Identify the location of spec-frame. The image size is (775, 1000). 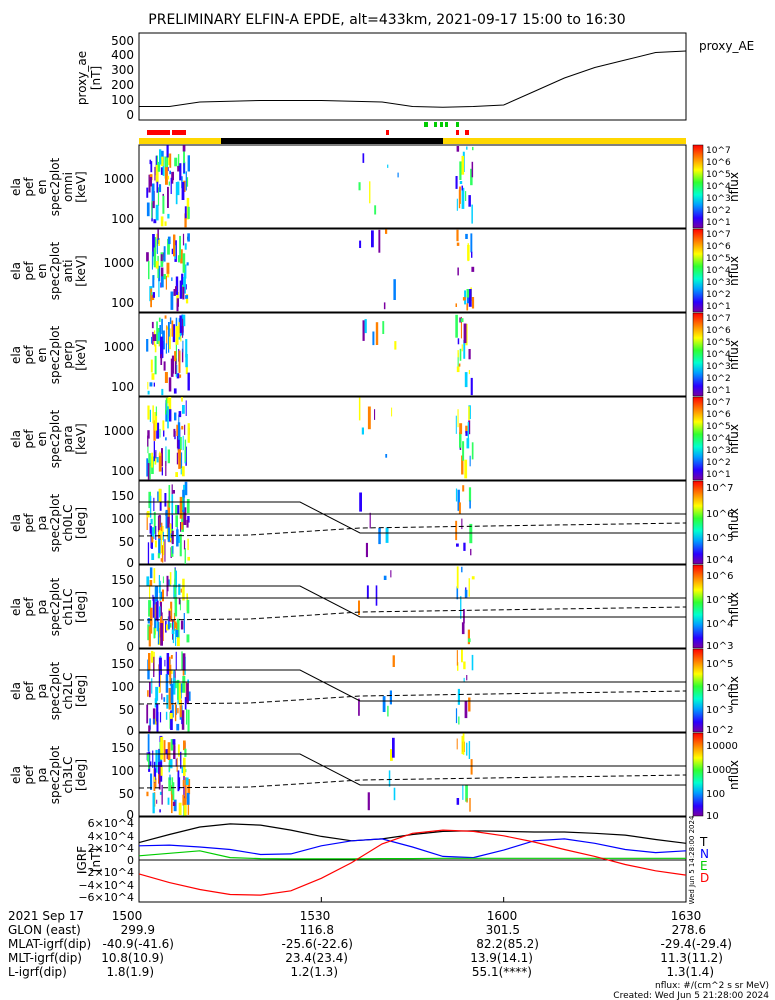
(412, 354).